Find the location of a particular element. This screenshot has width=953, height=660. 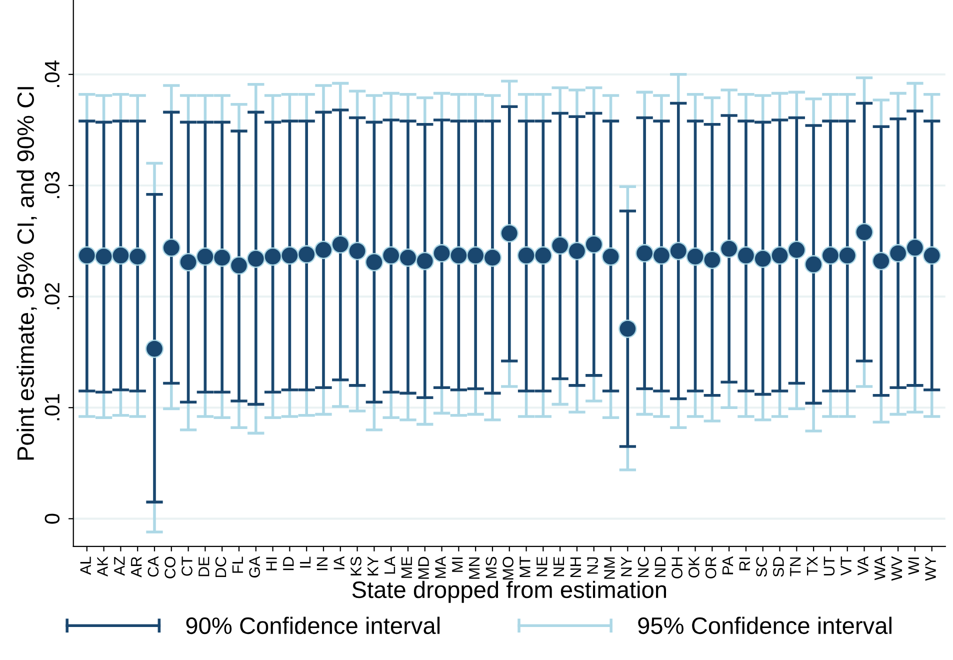

x-tick-label: MN is located at coordinates (474, 568).